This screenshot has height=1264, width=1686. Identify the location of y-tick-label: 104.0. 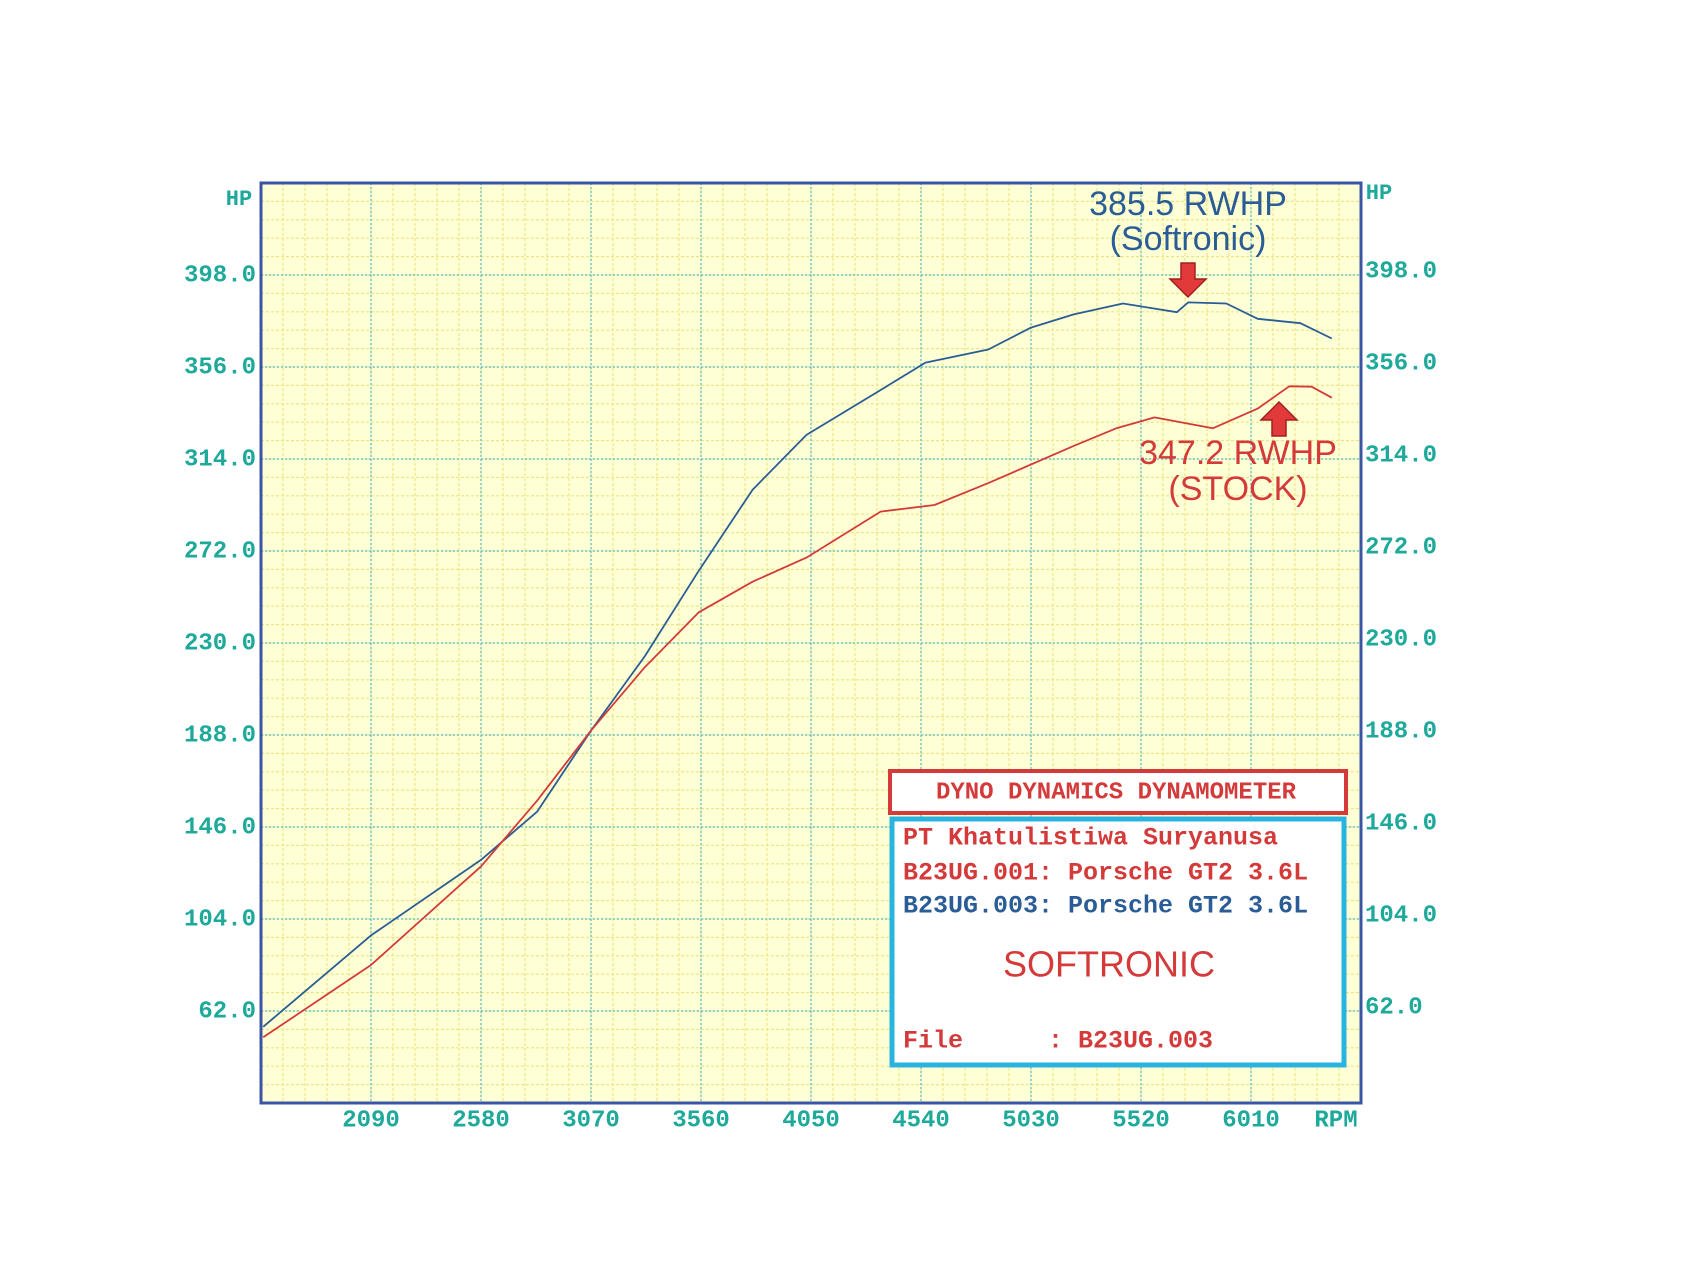
(220, 919).